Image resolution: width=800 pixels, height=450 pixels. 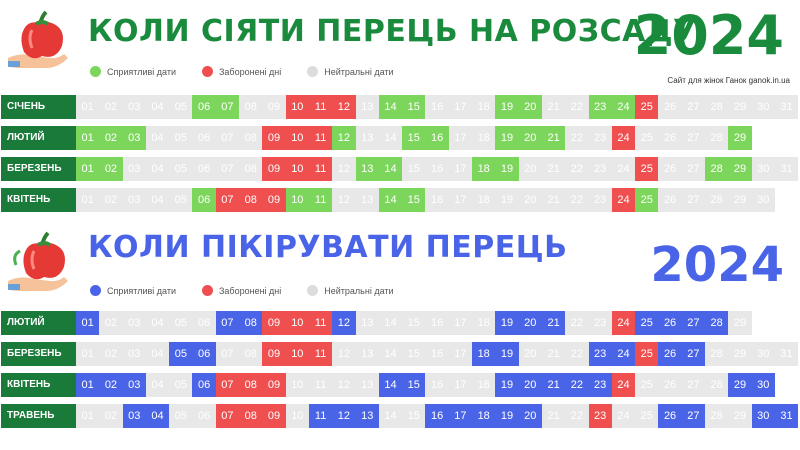 I want to click on day-cell: 10, so click(x=297, y=107).